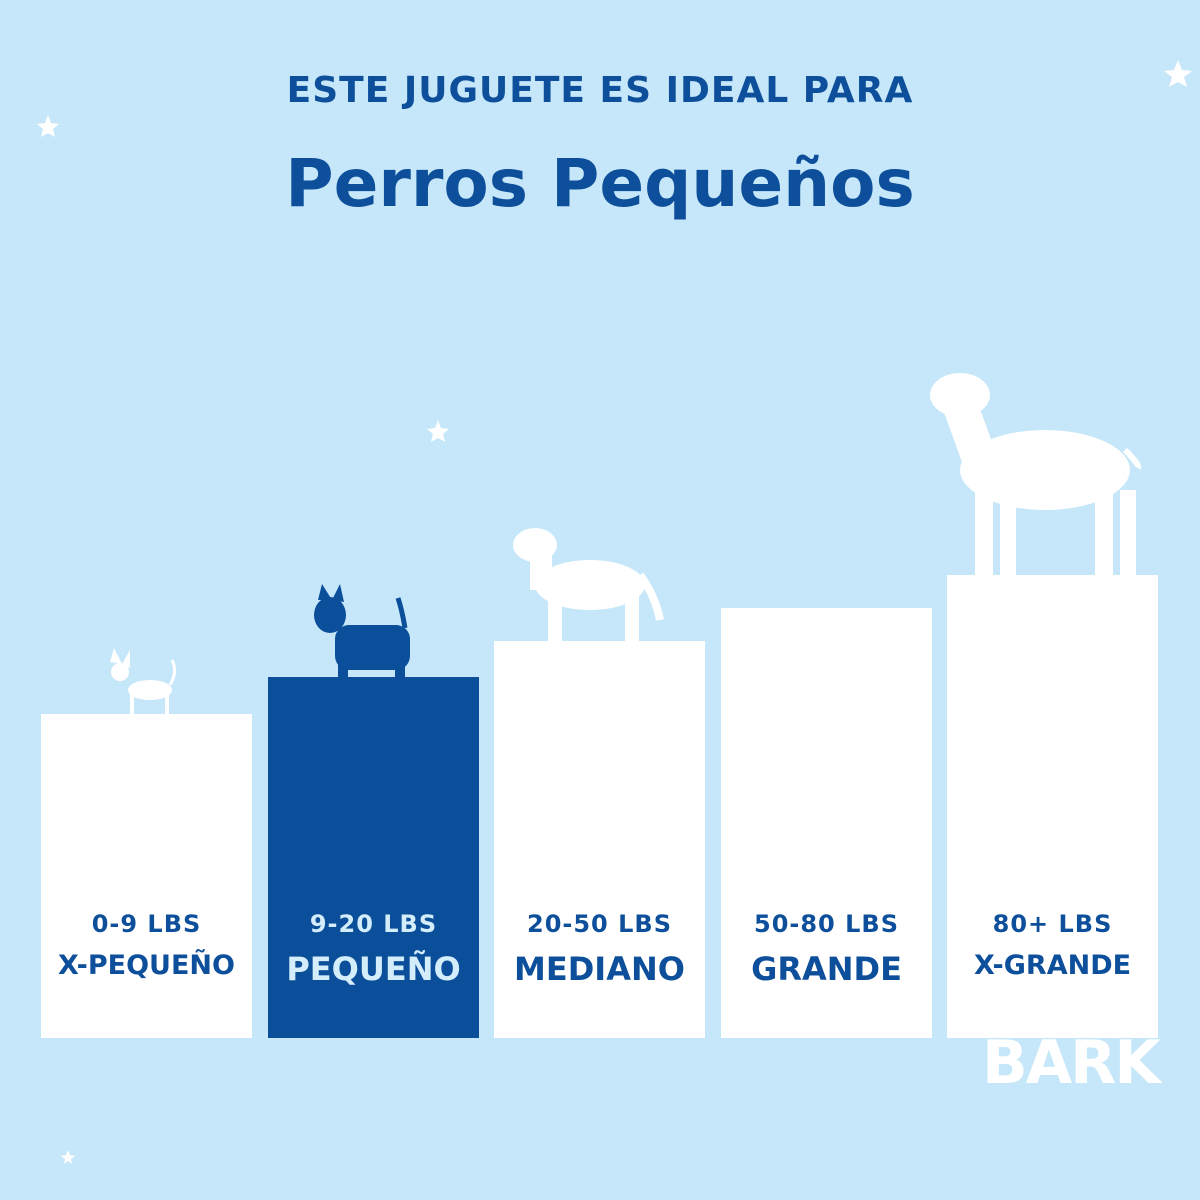  What do you see at coordinates (826, 823) in the screenshot?
I see `size-step: 50-80 LBS GRANDE` at bounding box center [826, 823].